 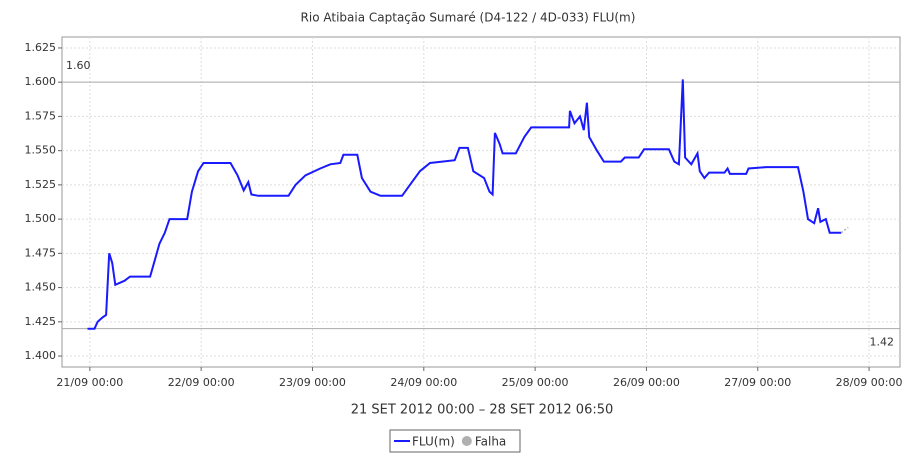 I want to click on y-tick-label: 1.600, so click(x=41, y=81).